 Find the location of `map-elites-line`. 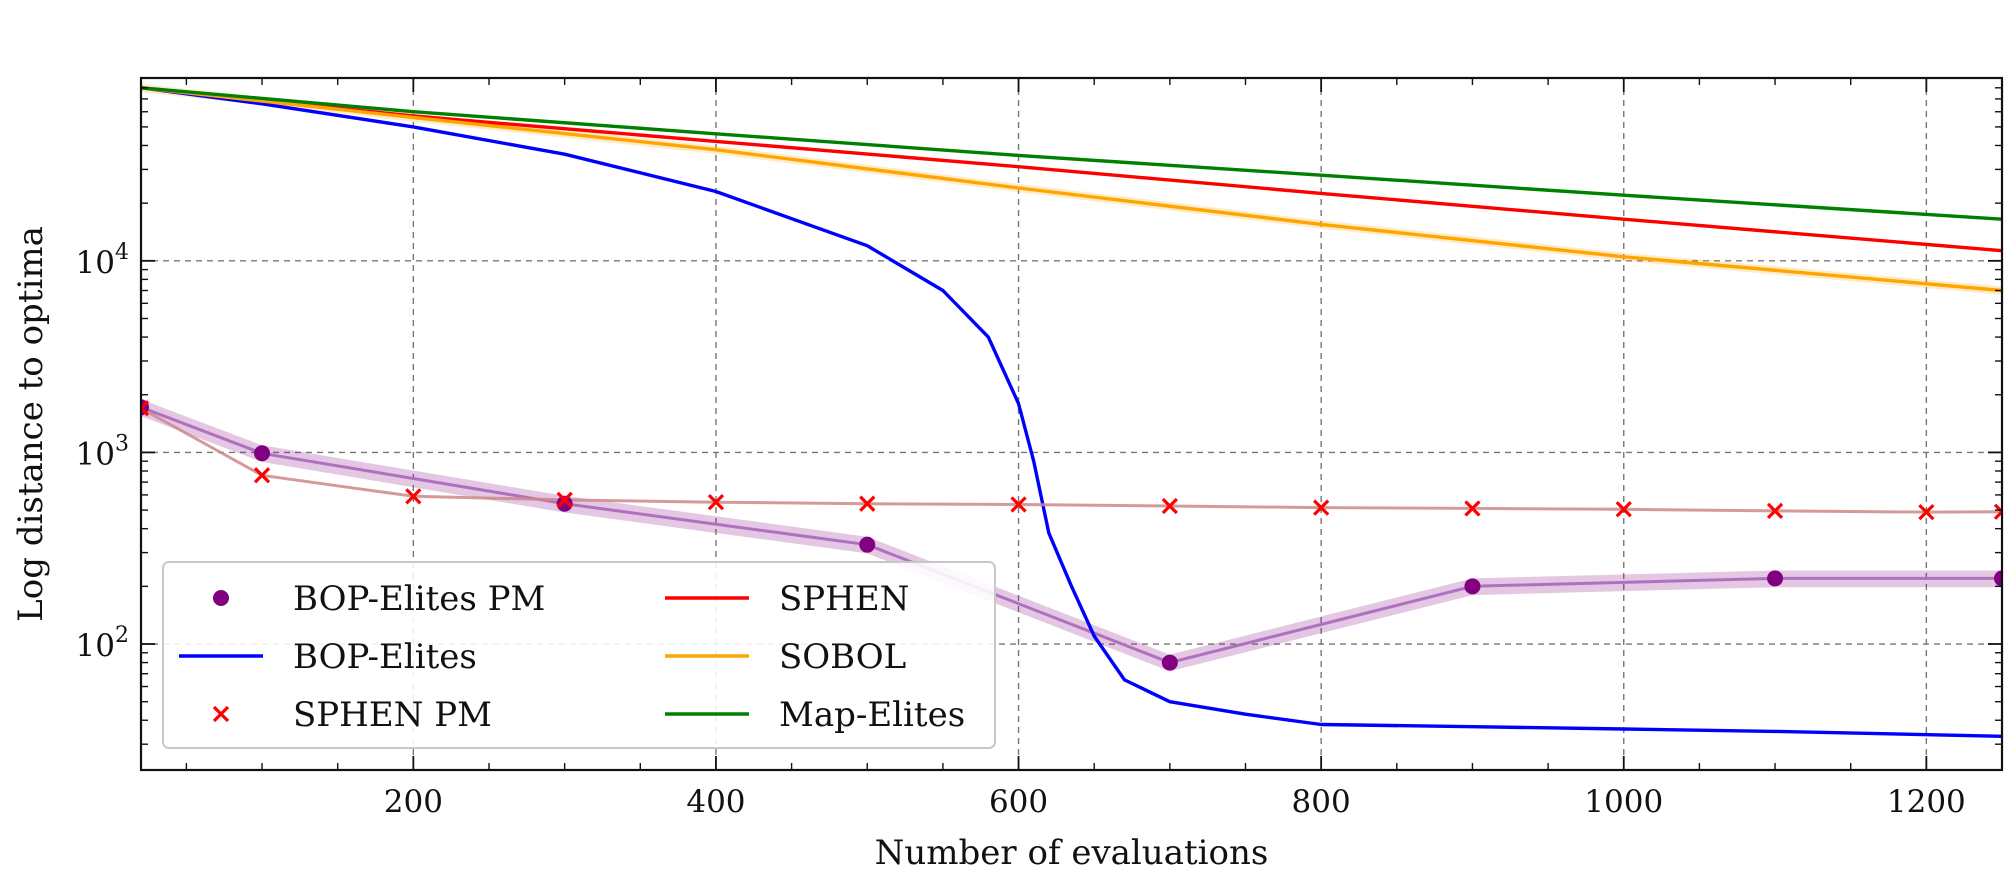

map-elites-line is located at coordinates (1071, 153).